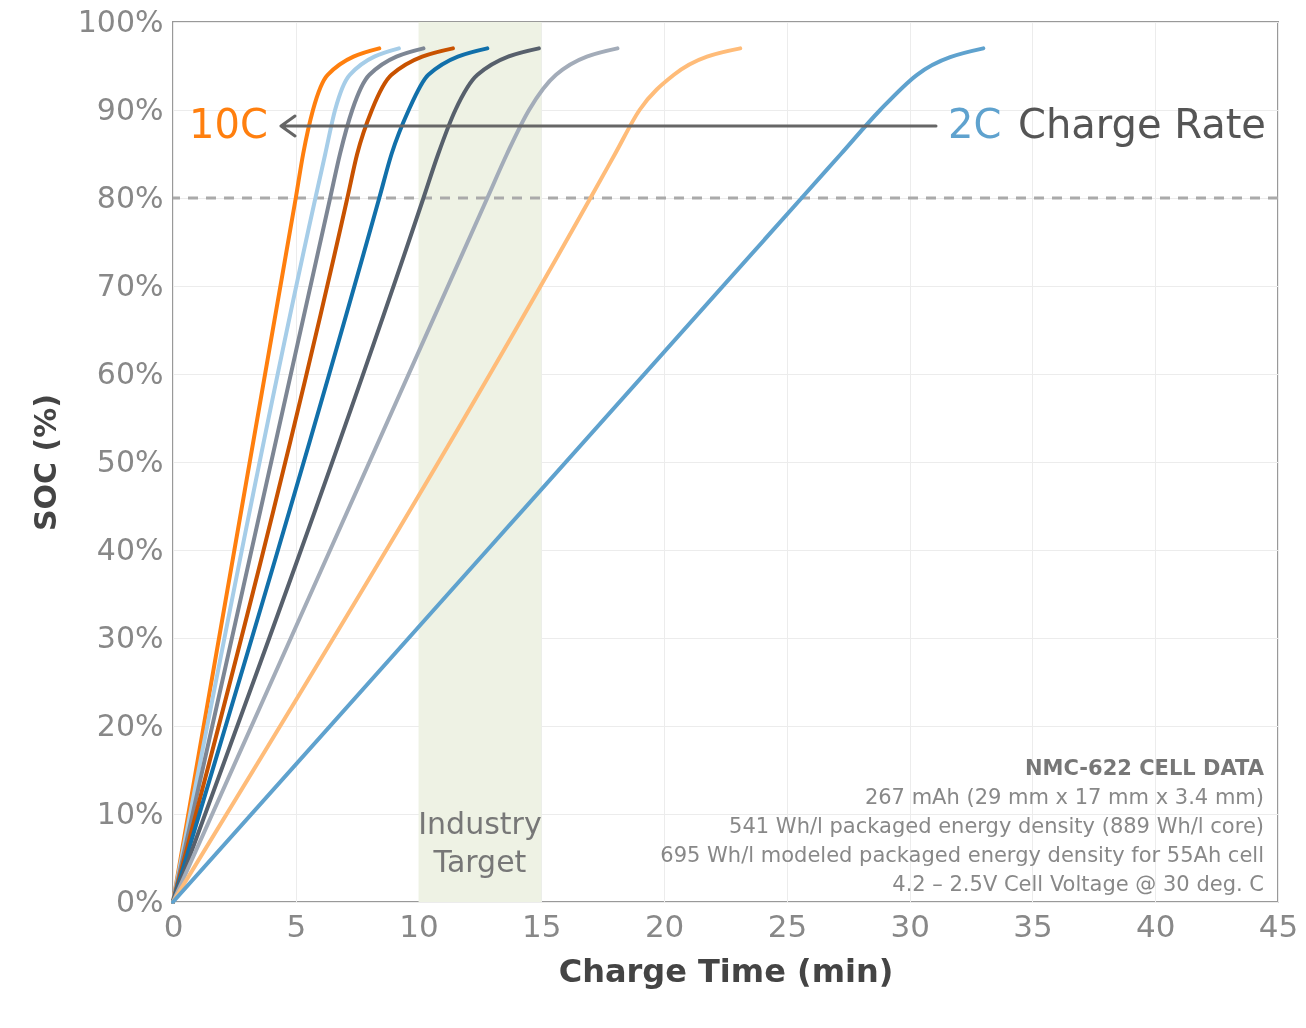 Image resolution: width=1306 pixels, height=1028 pixels. I want to click on x-tick-label: 0, so click(173, 925).